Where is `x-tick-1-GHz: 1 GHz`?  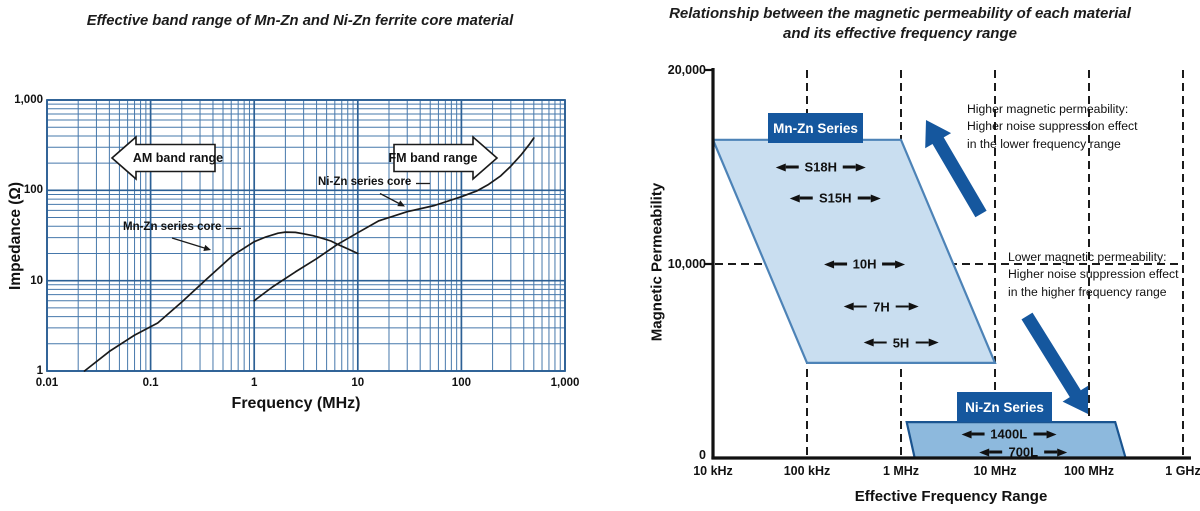
x-tick-1-GHz: 1 GHz is located at coordinates (1182, 471).